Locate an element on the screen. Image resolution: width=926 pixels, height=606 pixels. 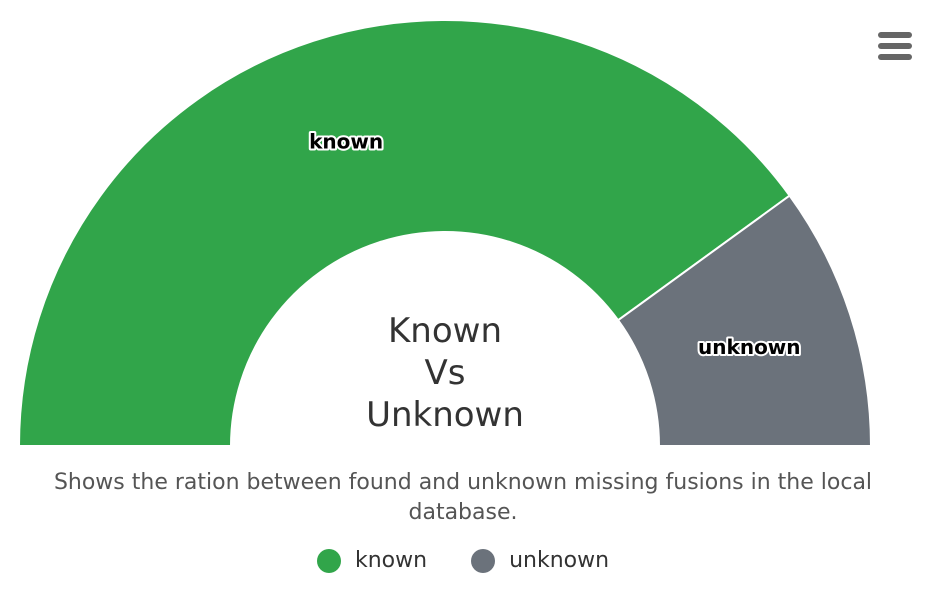
chart-title-line: Unknown is located at coordinates (445, 415).